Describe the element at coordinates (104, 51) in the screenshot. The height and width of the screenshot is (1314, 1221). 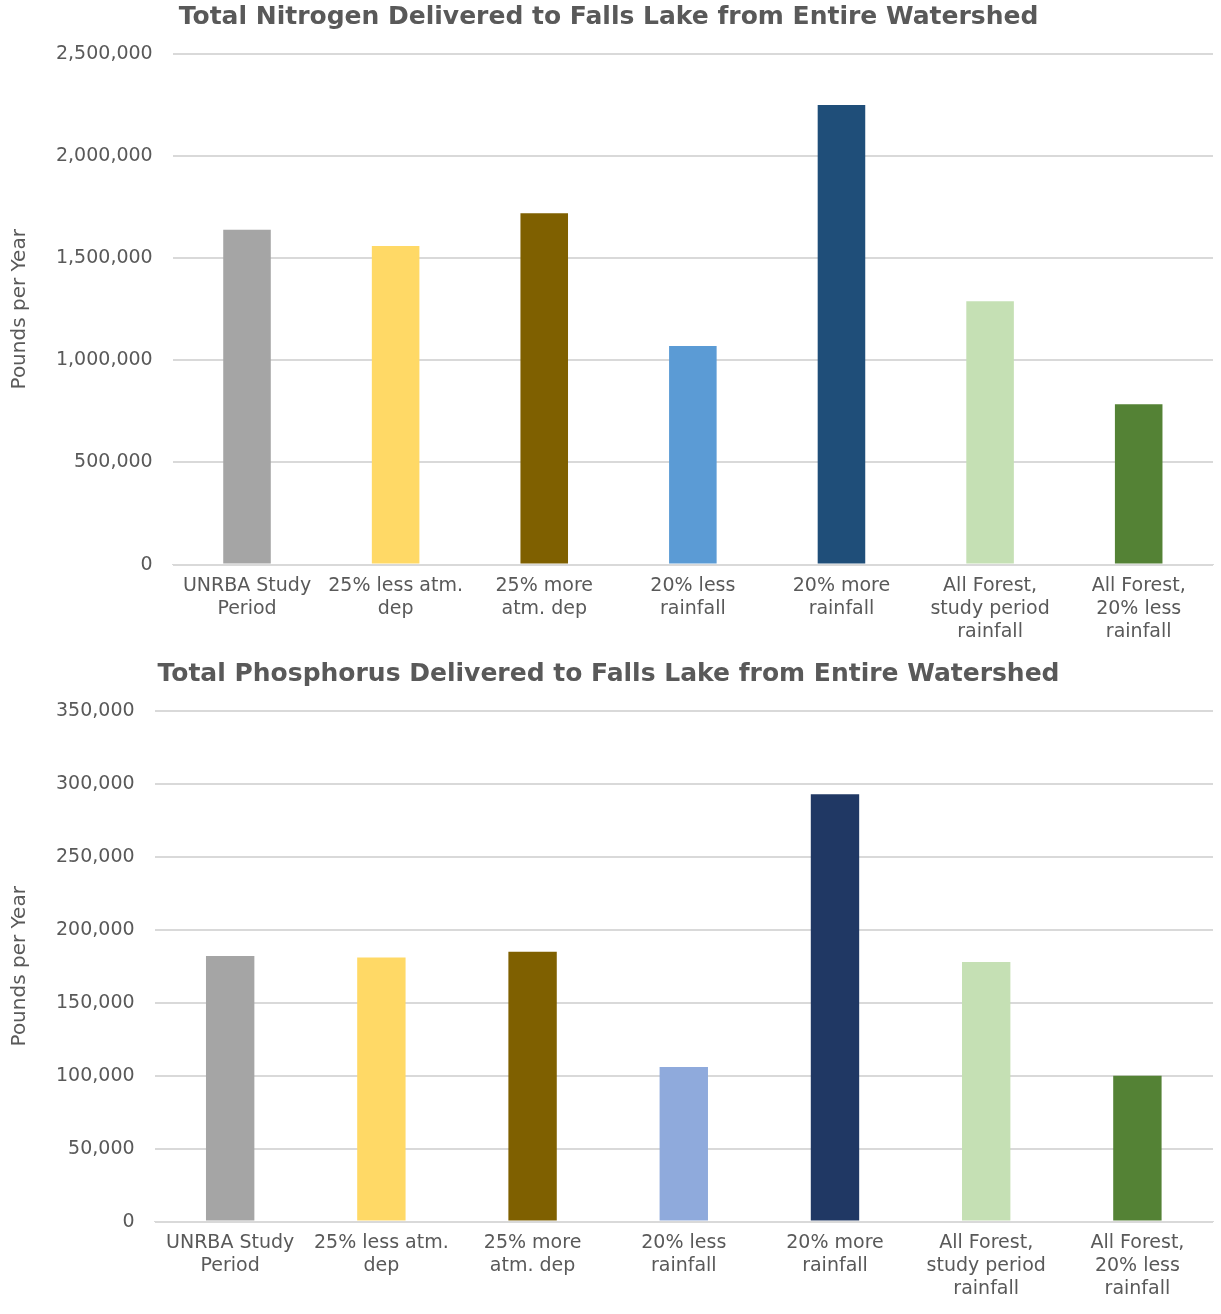
I see `y-tick-label: 2,500,000` at that location.